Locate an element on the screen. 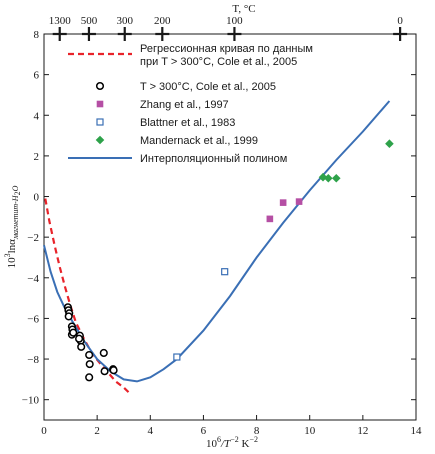 This screenshot has width=435, height=454. x-axis-title-mid: /T is located at coordinates (225, 444).